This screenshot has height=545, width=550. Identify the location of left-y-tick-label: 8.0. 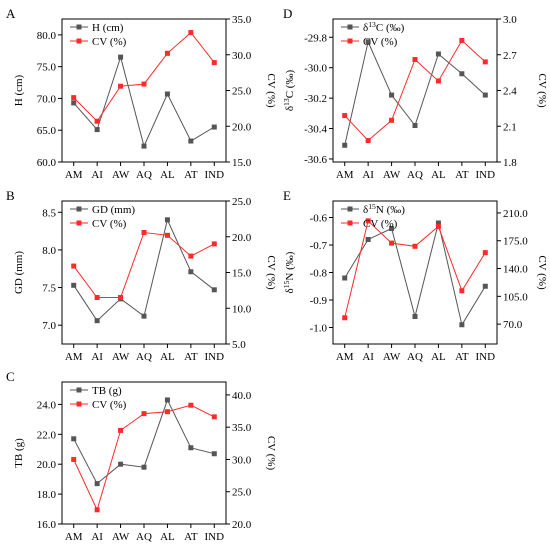
(49, 251).